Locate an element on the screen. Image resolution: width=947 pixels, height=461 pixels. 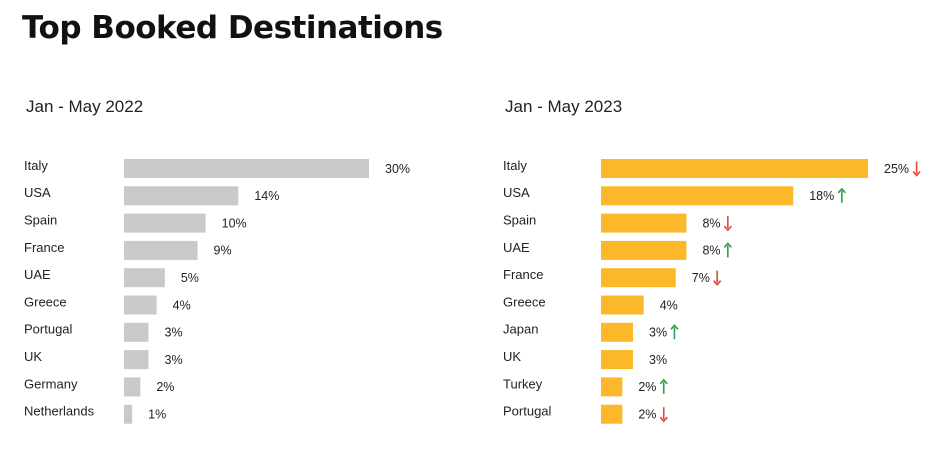
chart-2022-value-france: 9% is located at coordinates (223, 251).